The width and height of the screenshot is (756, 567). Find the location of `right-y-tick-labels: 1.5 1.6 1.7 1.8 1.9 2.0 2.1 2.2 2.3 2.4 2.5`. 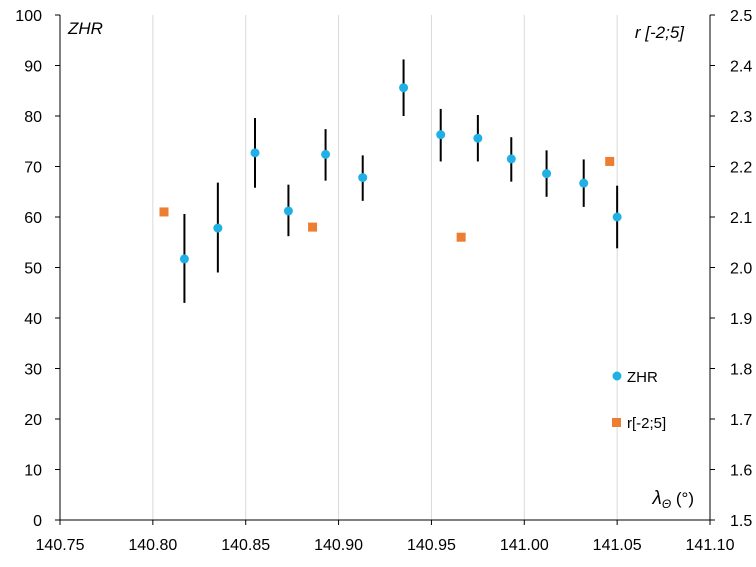

right-y-tick-labels: 1.5 1.6 1.7 1.8 1.9 2.0 2.1 2.2 2.3 2.4 2.5 is located at coordinates (741, 269).